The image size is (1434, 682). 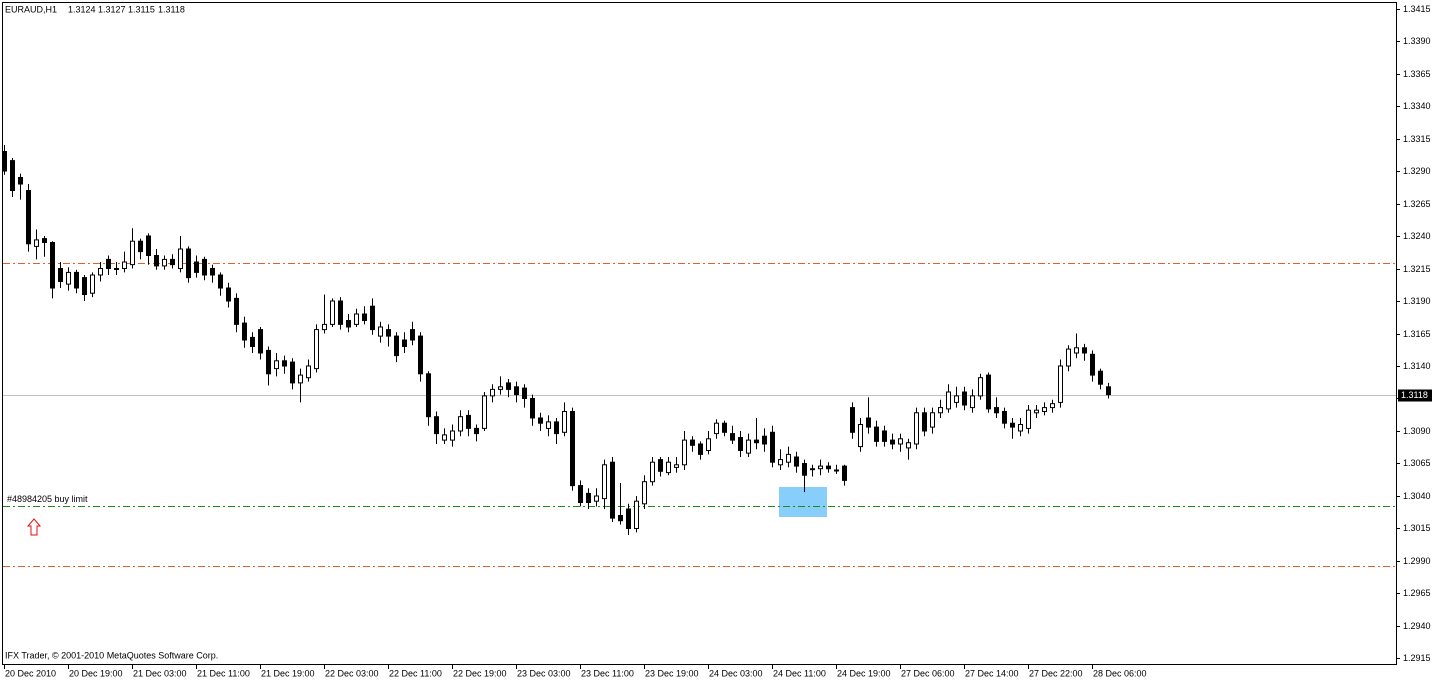 What do you see at coordinates (480, 673) in the screenshot?
I see `x-tick-label: 22 Dec 19:00` at bounding box center [480, 673].